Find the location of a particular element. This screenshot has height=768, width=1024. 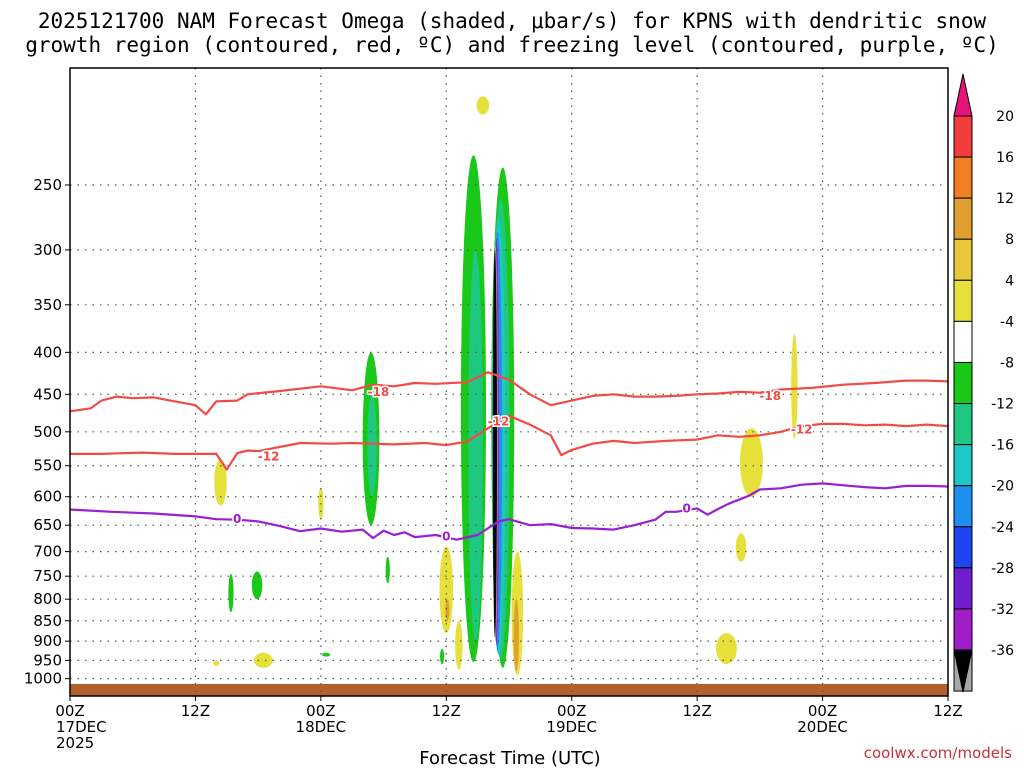

contour-label-1-2: -12 is located at coordinates (802, 430).